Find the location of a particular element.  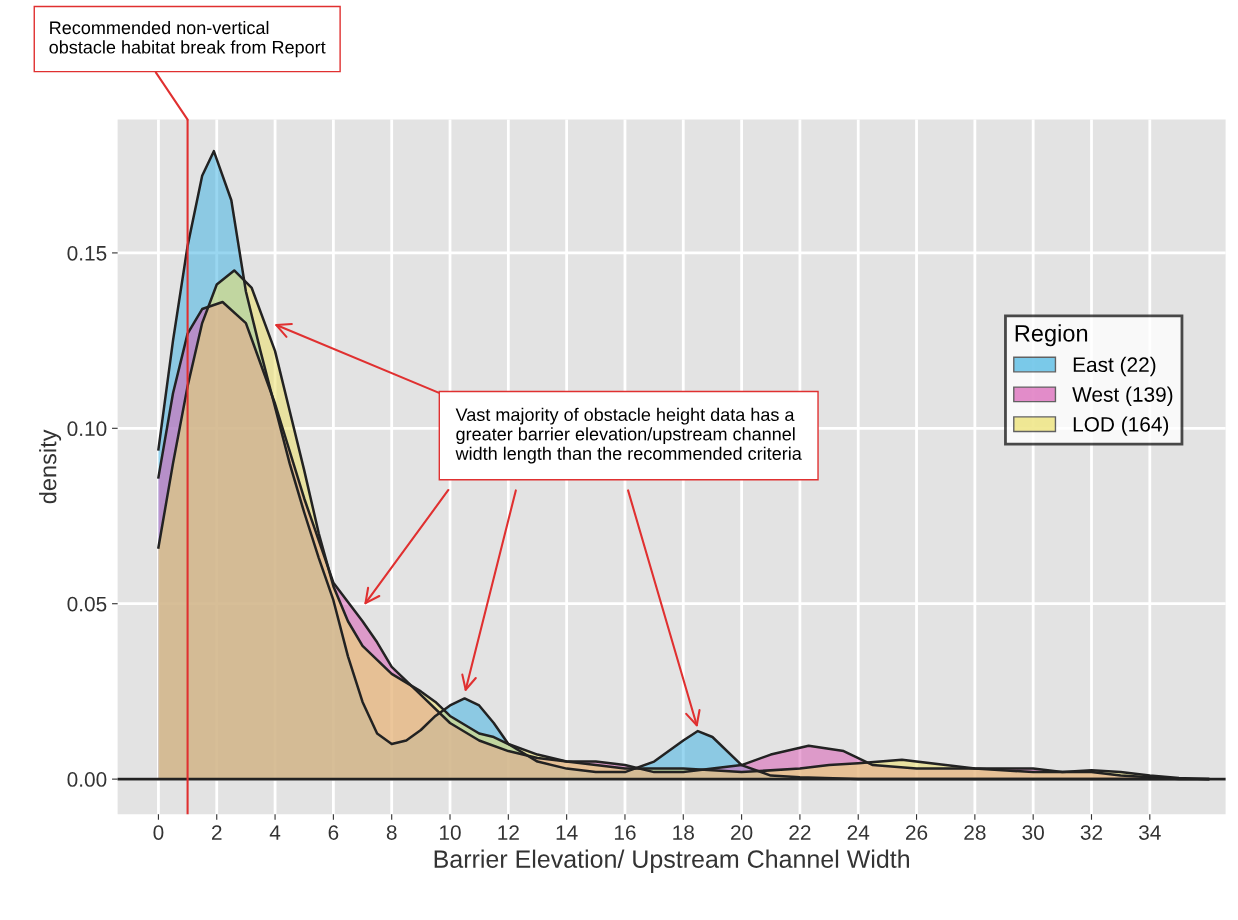

legend-label: LOD (164) is located at coordinates (1121, 426).